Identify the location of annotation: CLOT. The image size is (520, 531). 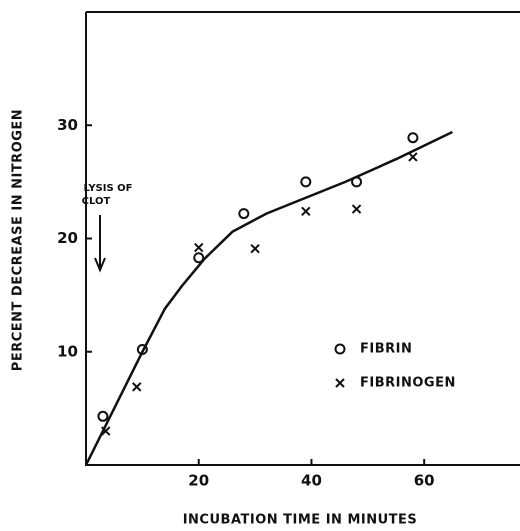
(96, 201).